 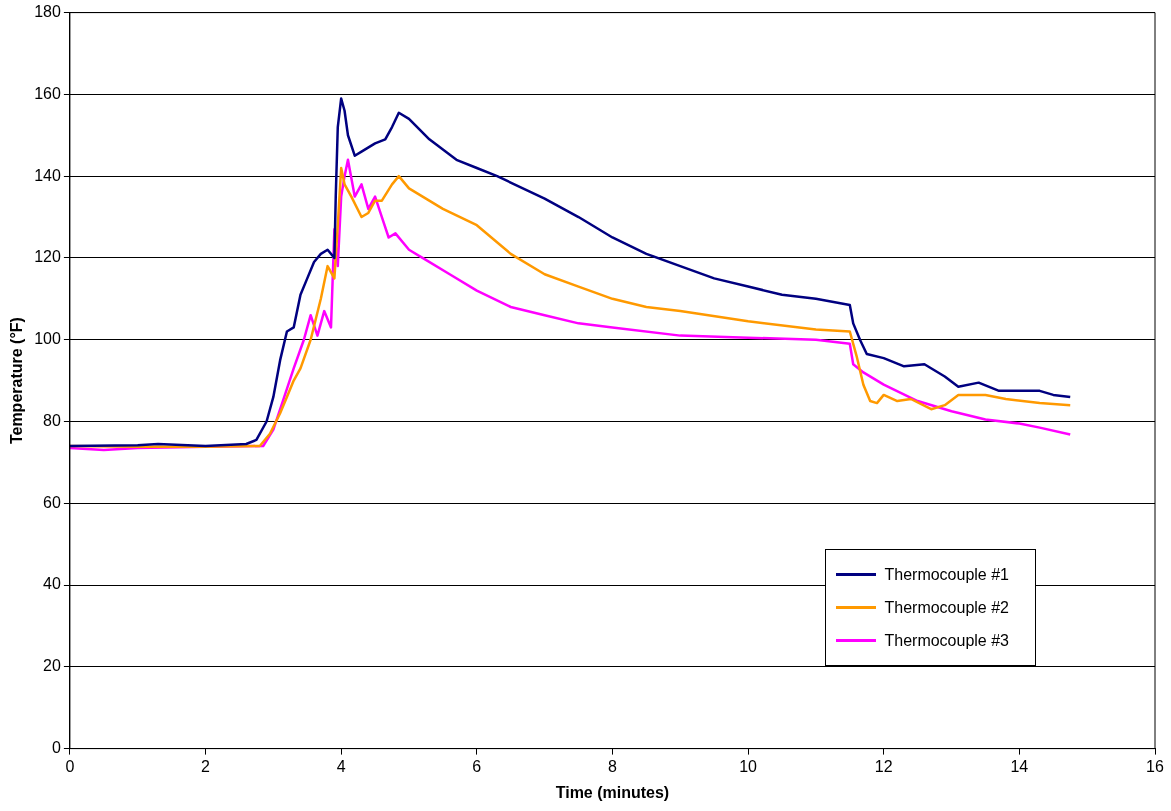 I want to click on x-tick-label: 0, so click(x=70, y=766).